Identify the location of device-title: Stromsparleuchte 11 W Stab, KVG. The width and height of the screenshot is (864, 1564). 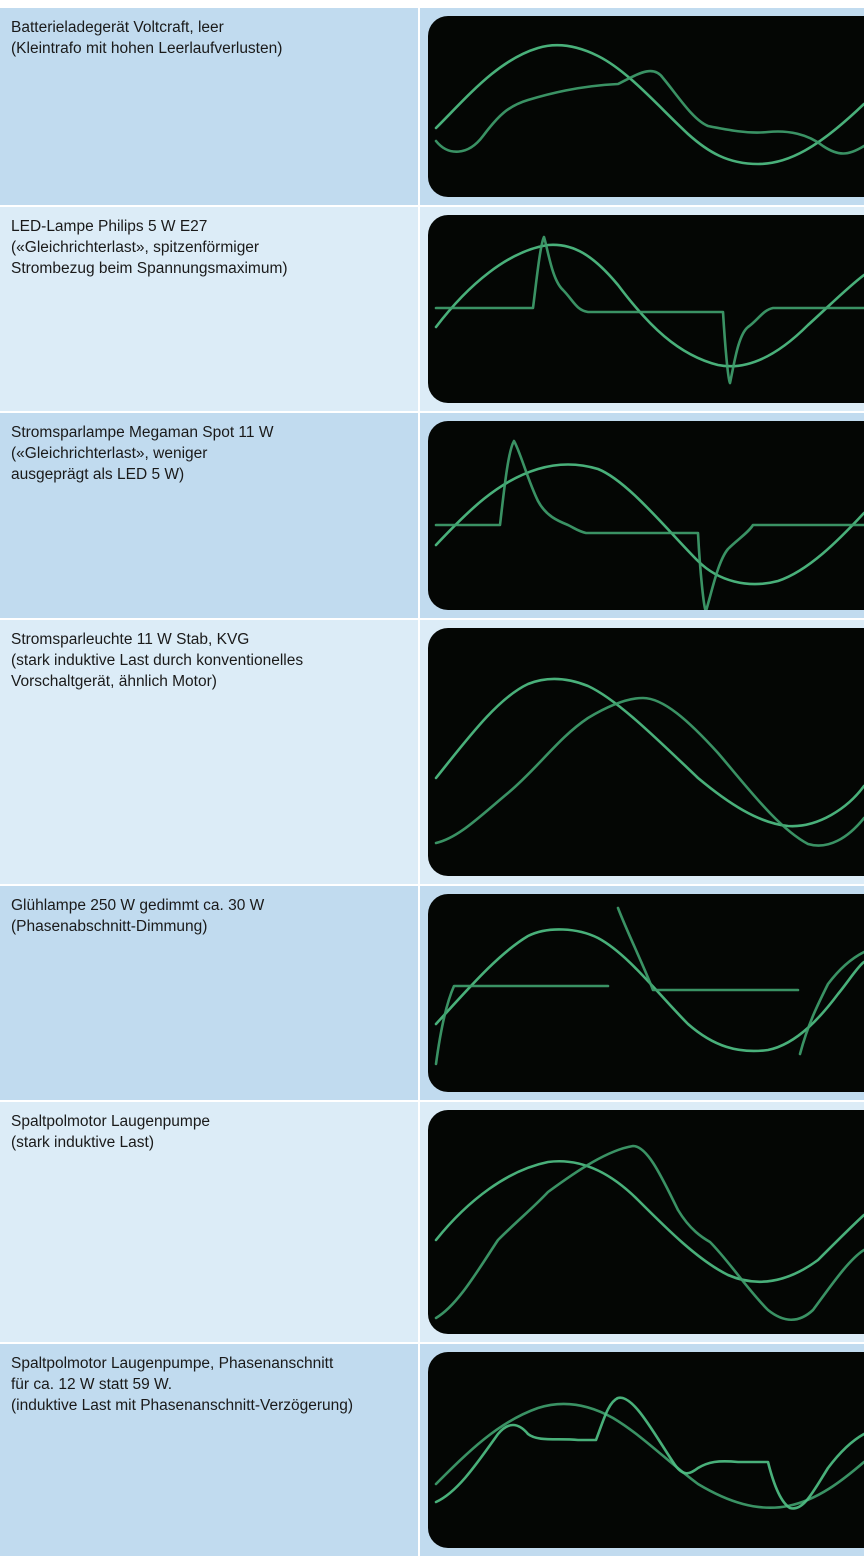
(130, 639).